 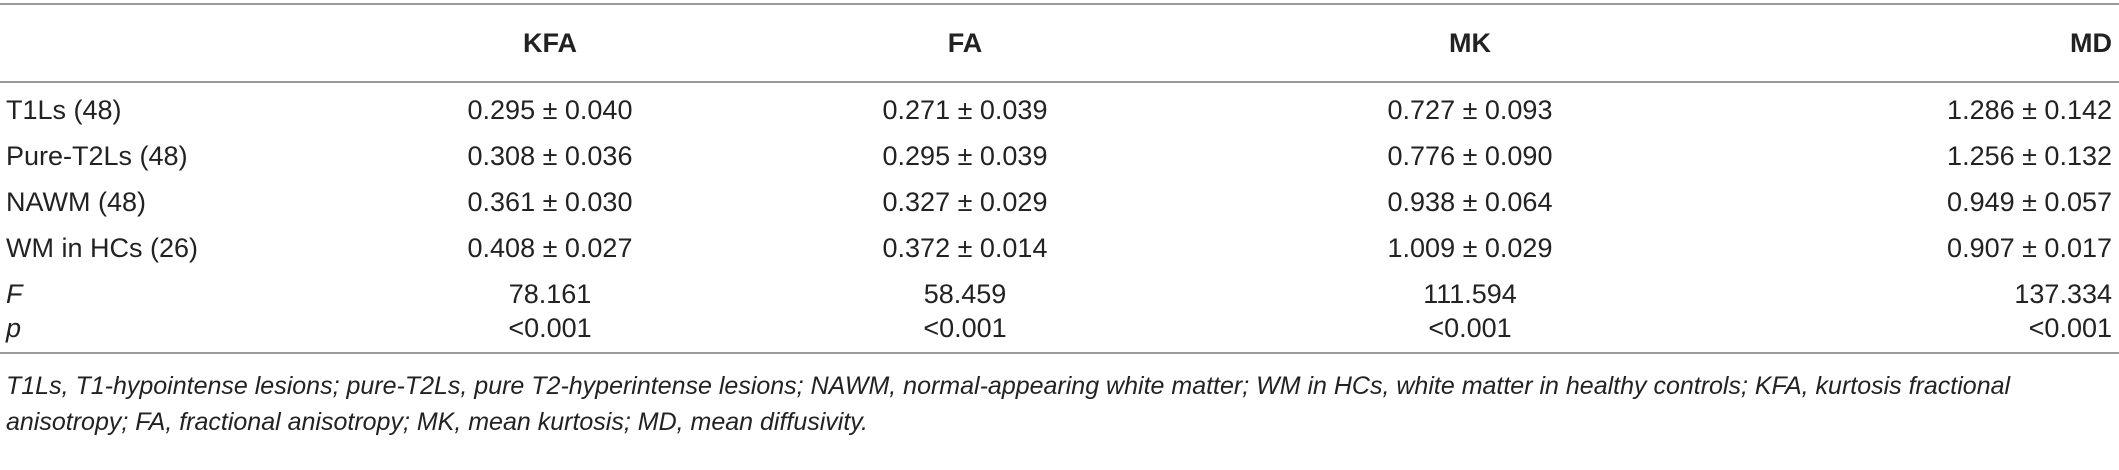 What do you see at coordinates (550, 109) in the screenshot?
I see `cell-kfa: 0.295 ± 0.040` at bounding box center [550, 109].